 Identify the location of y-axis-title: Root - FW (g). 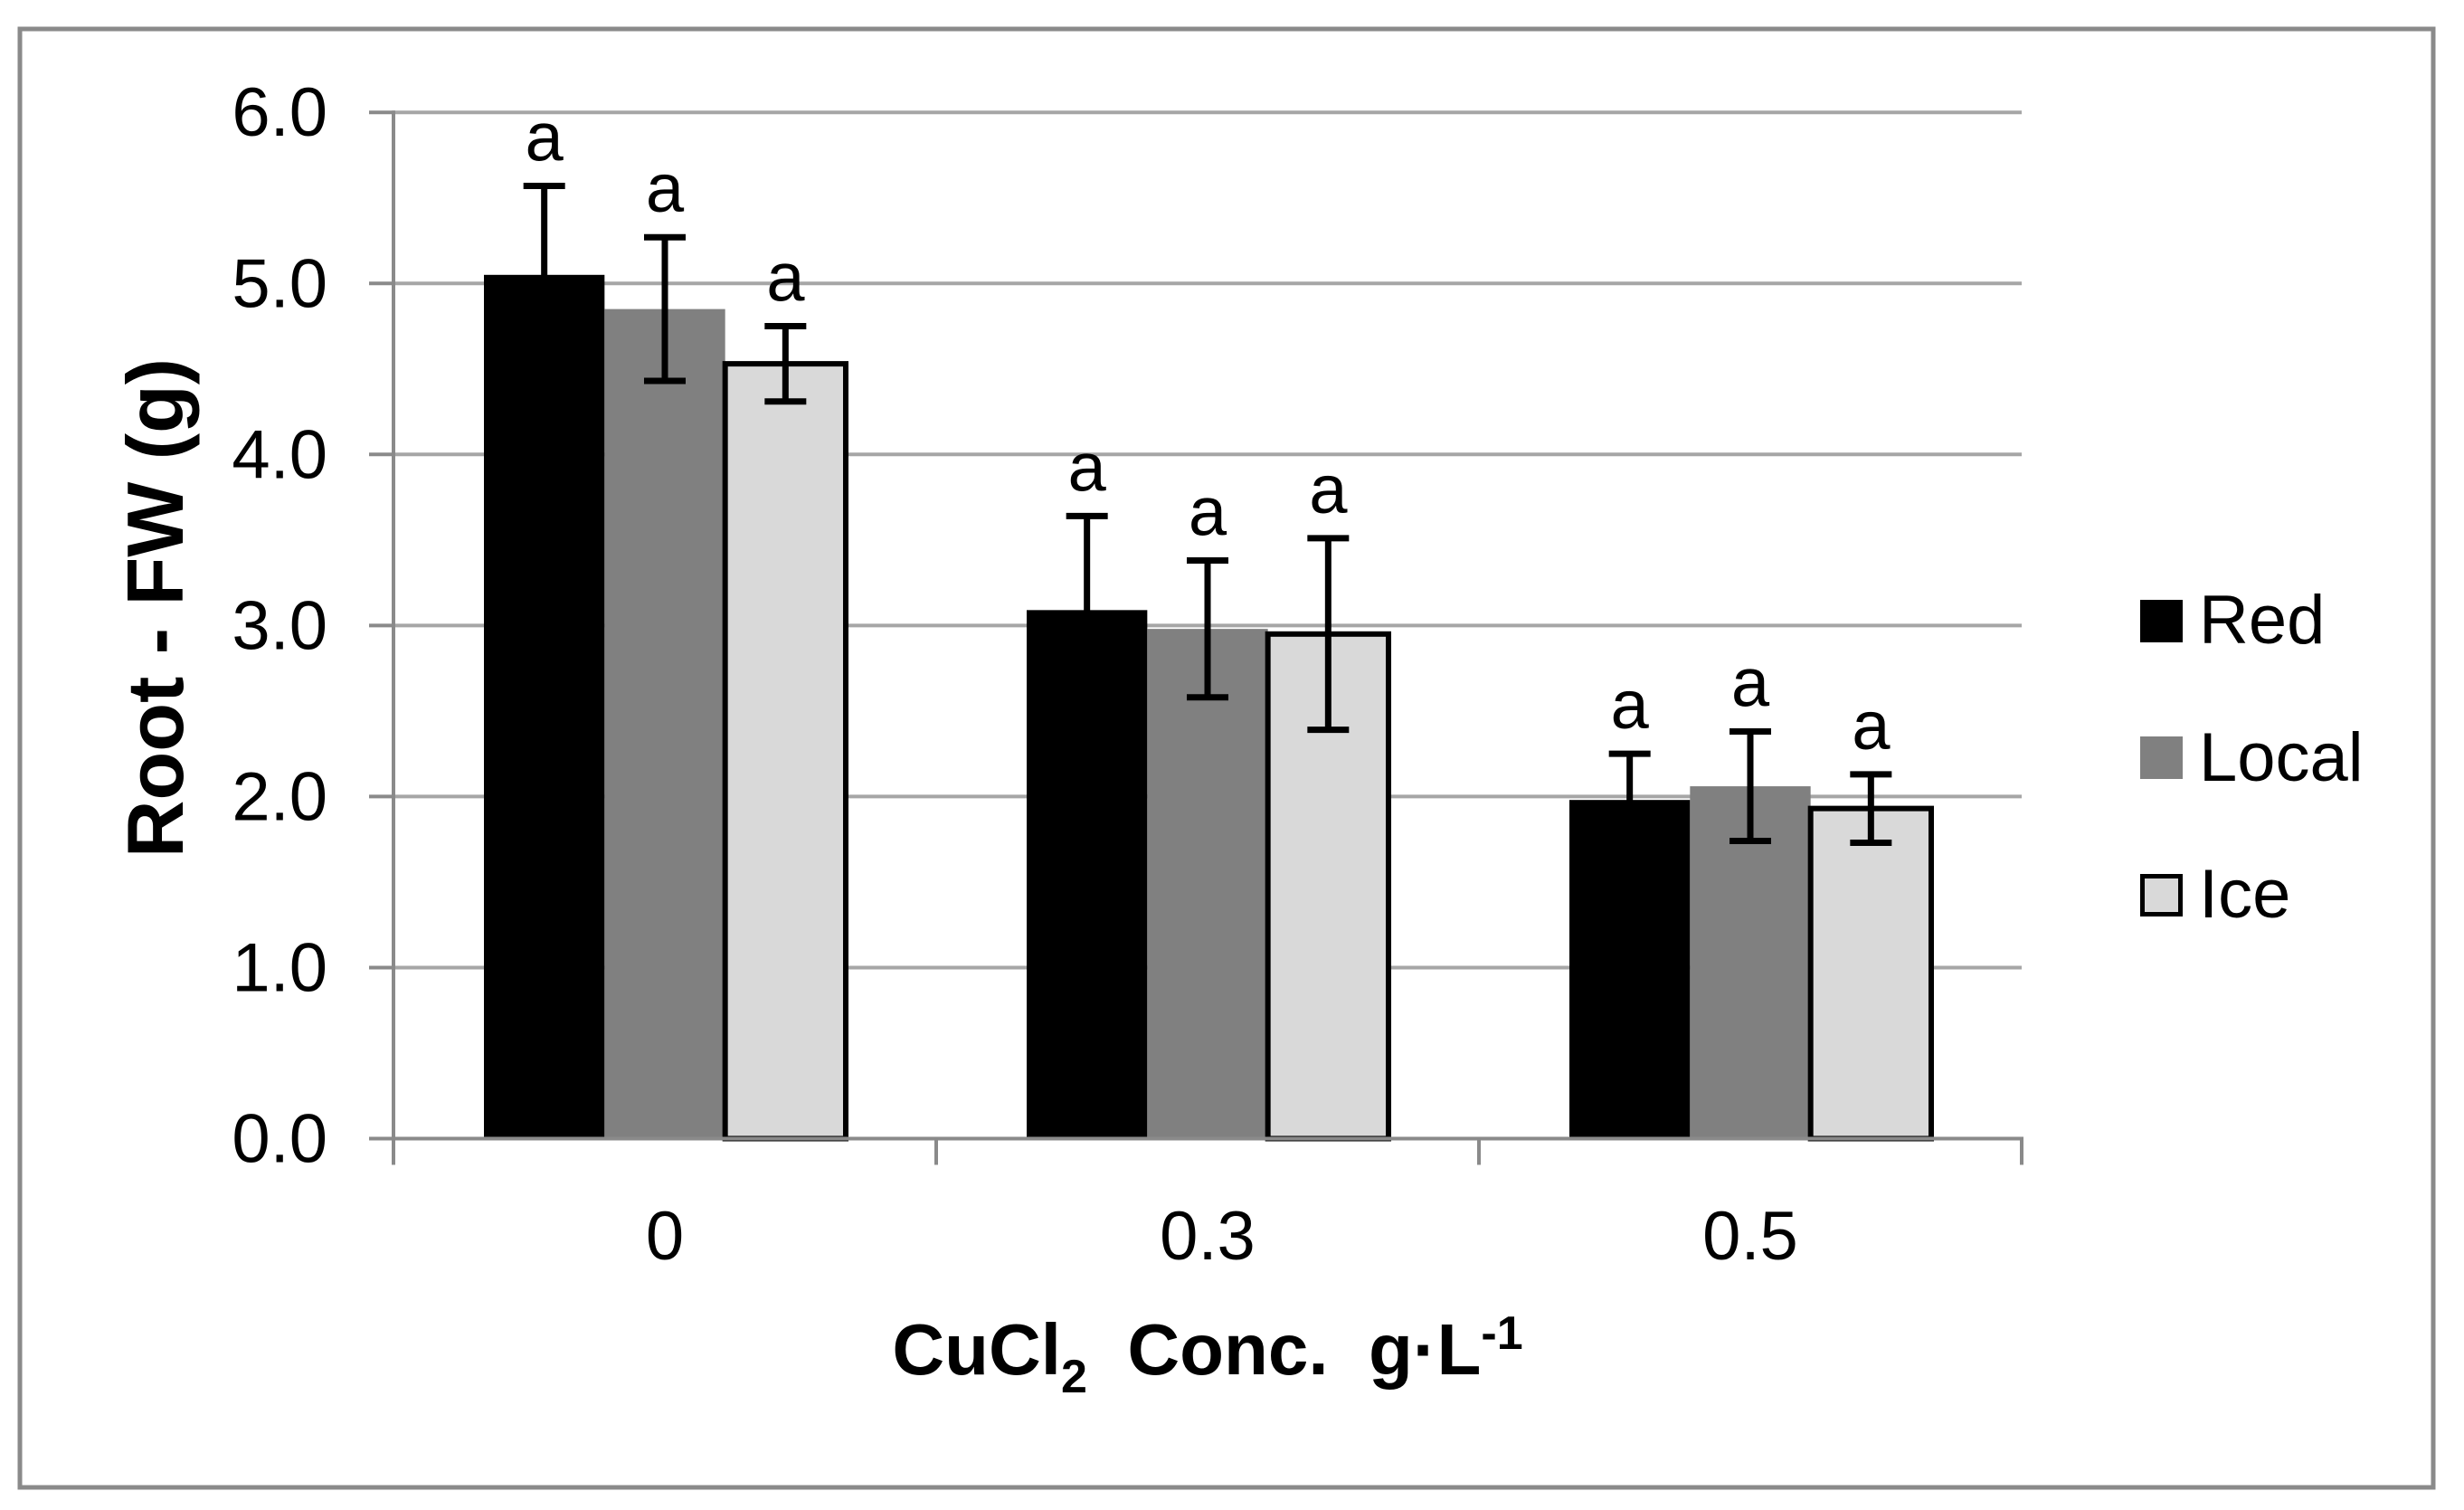
(155, 608).